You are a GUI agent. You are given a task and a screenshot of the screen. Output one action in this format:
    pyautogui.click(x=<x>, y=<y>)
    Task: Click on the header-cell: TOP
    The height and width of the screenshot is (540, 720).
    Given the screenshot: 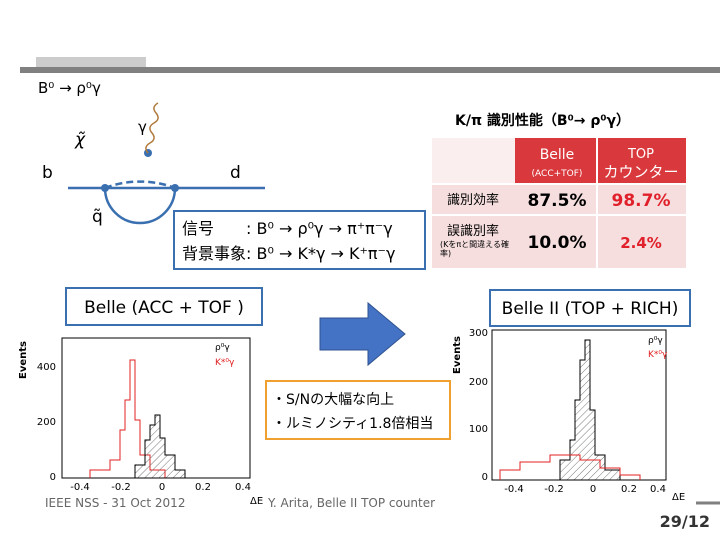 What is the action you would take?
    pyautogui.click(x=640, y=154)
    